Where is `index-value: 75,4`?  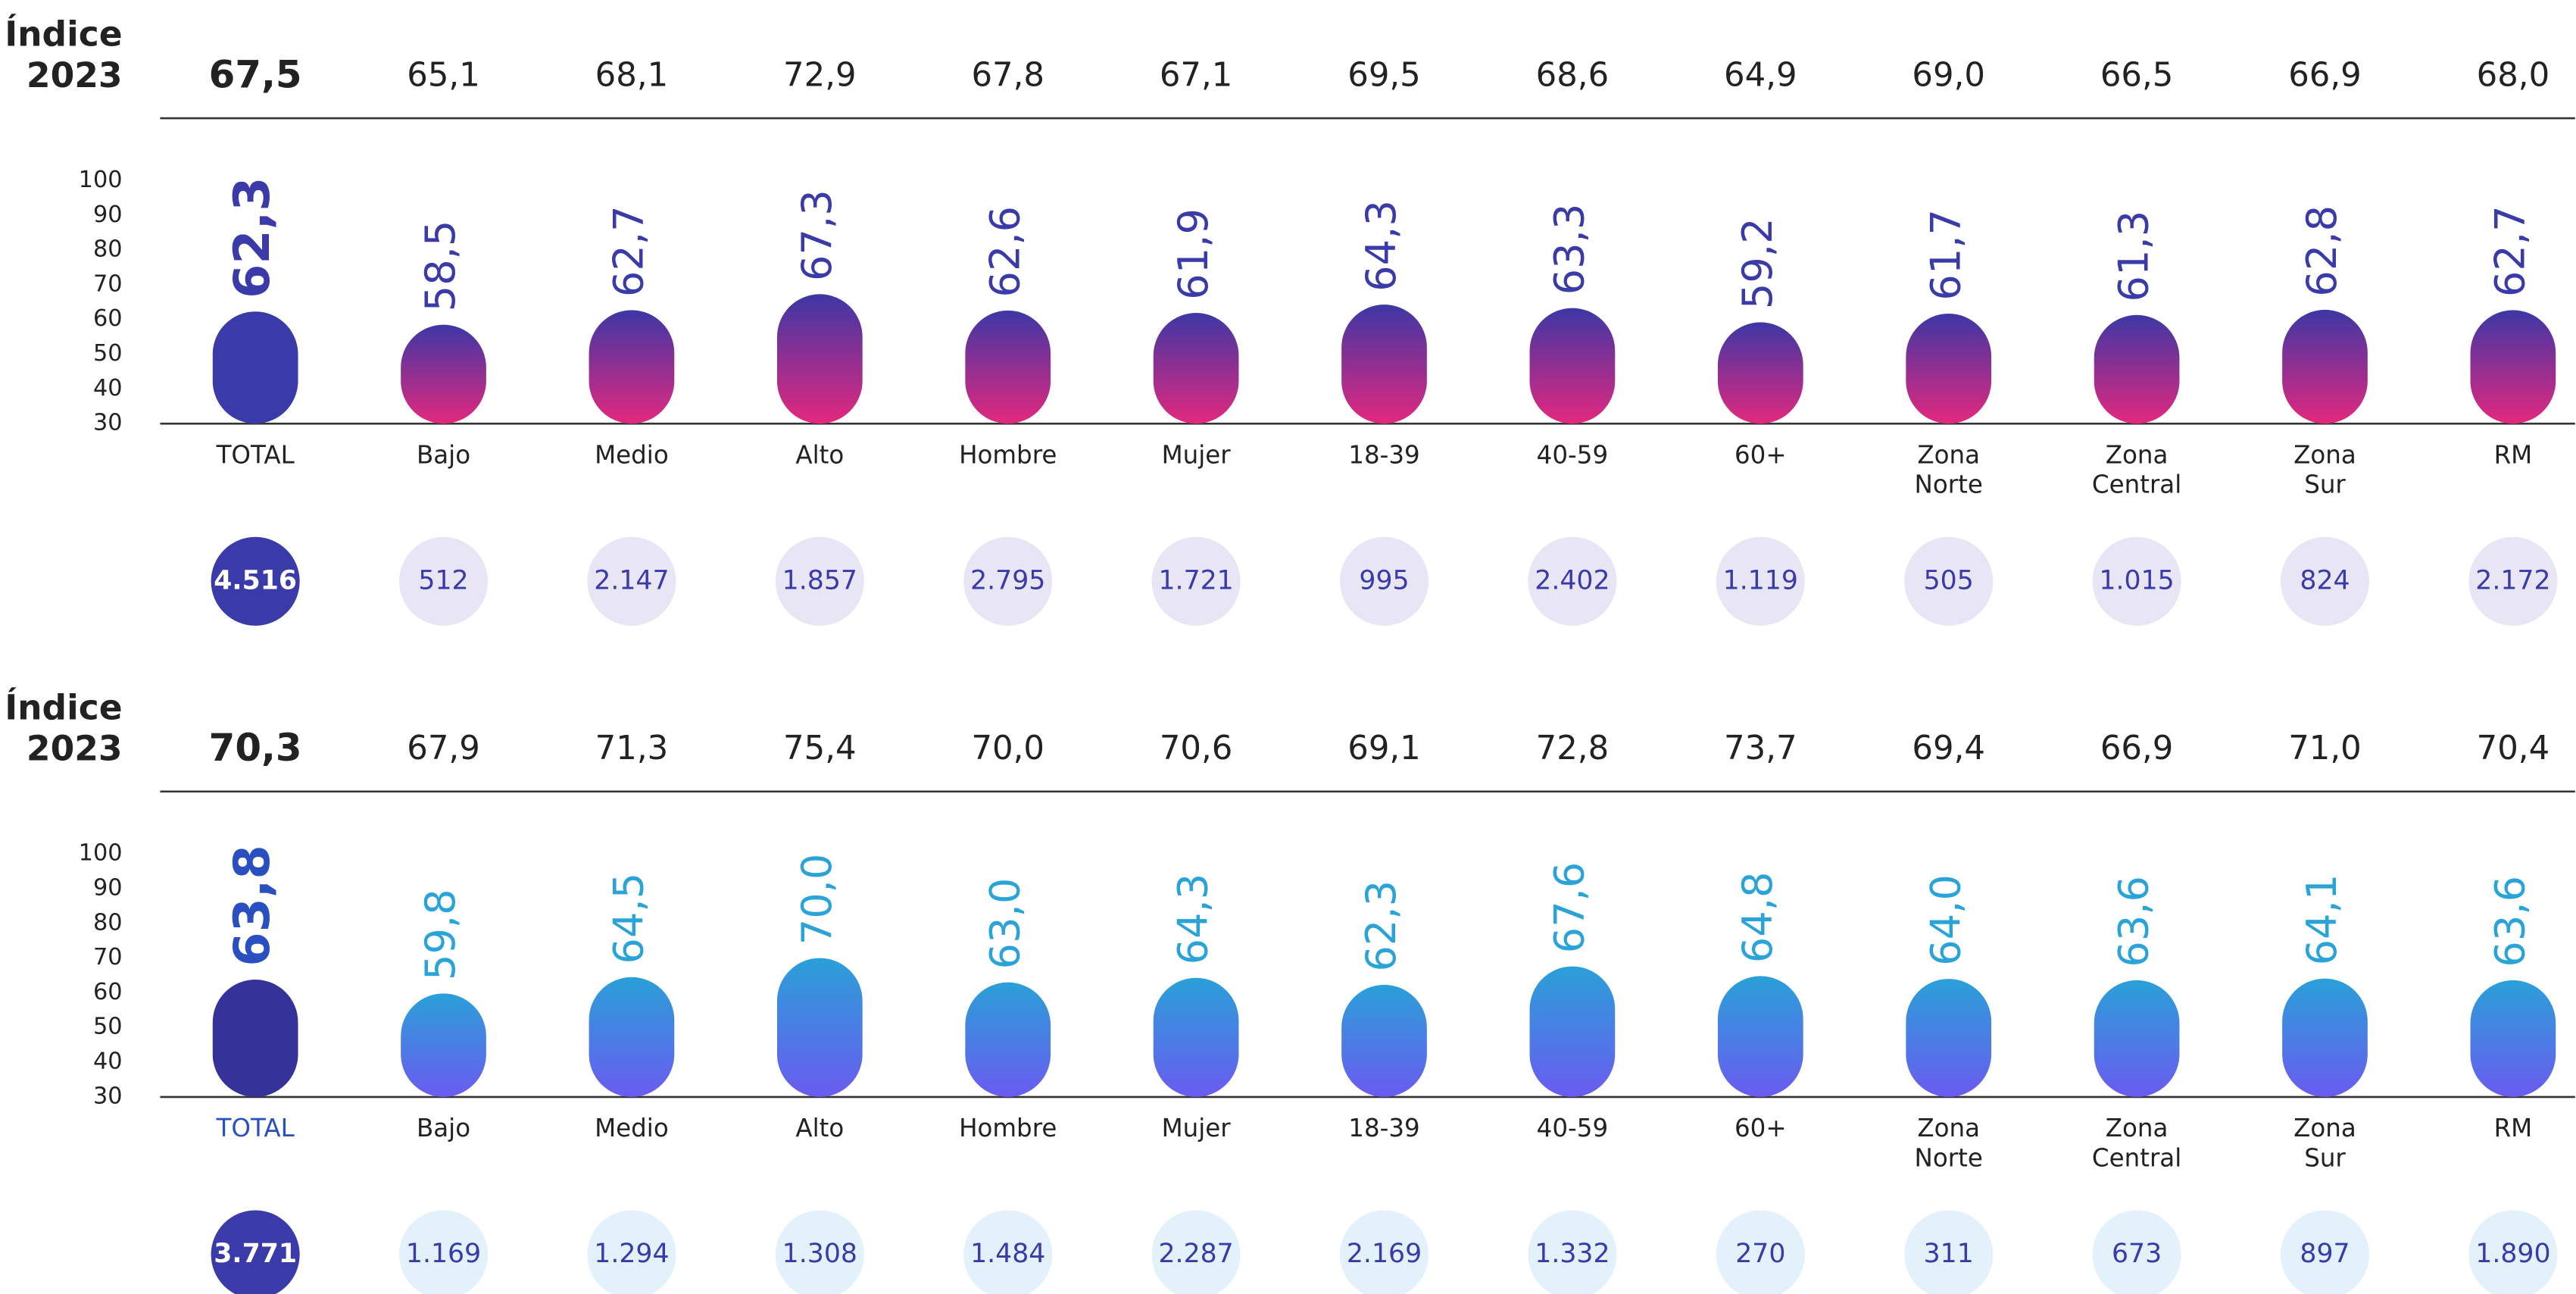 index-value: 75,4 is located at coordinates (820, 748).